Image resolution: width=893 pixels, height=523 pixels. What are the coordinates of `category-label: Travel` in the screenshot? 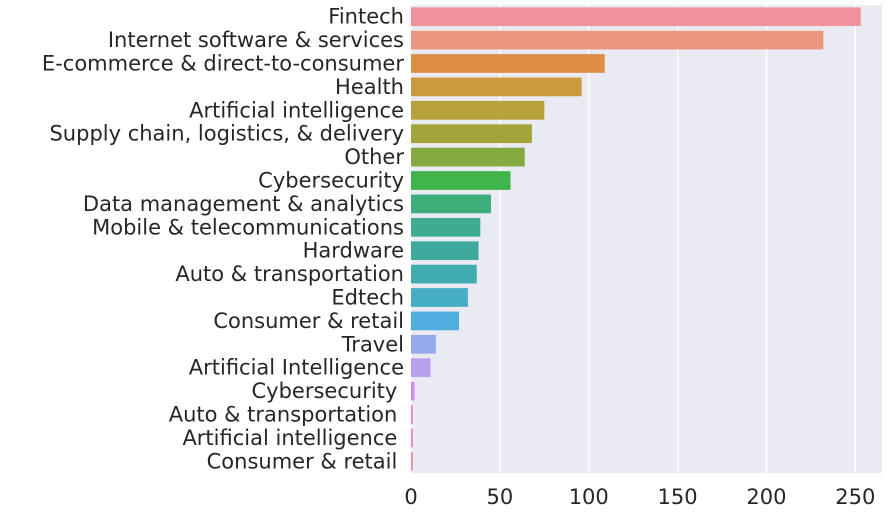 It's located at (372, 344).